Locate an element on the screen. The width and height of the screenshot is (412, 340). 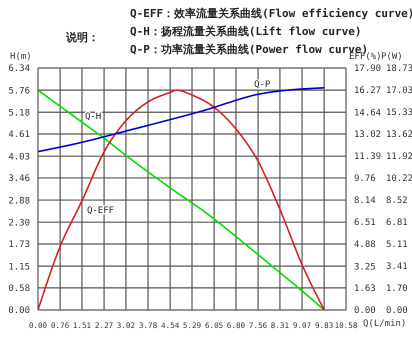
y3-tick-label: 8.52 is located at coordinates (397, 201).